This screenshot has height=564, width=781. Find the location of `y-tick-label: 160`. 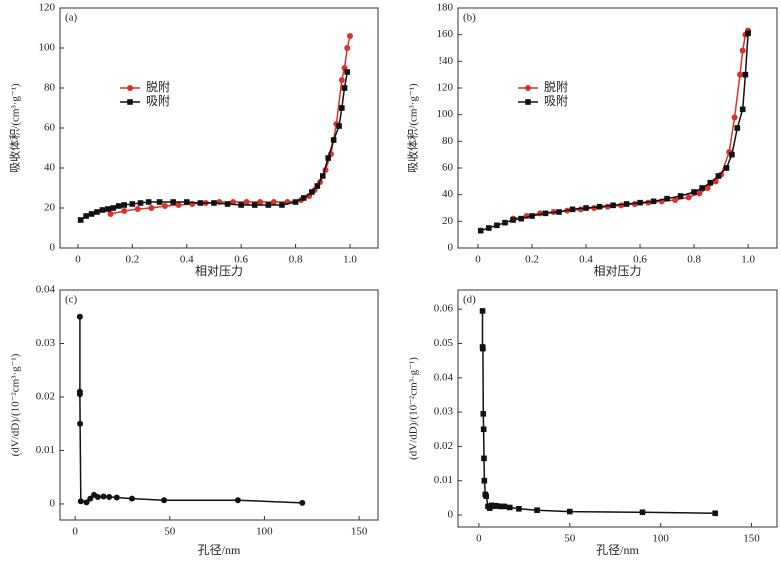

y-tick-label: 160 is located at coordinates (445, 34).